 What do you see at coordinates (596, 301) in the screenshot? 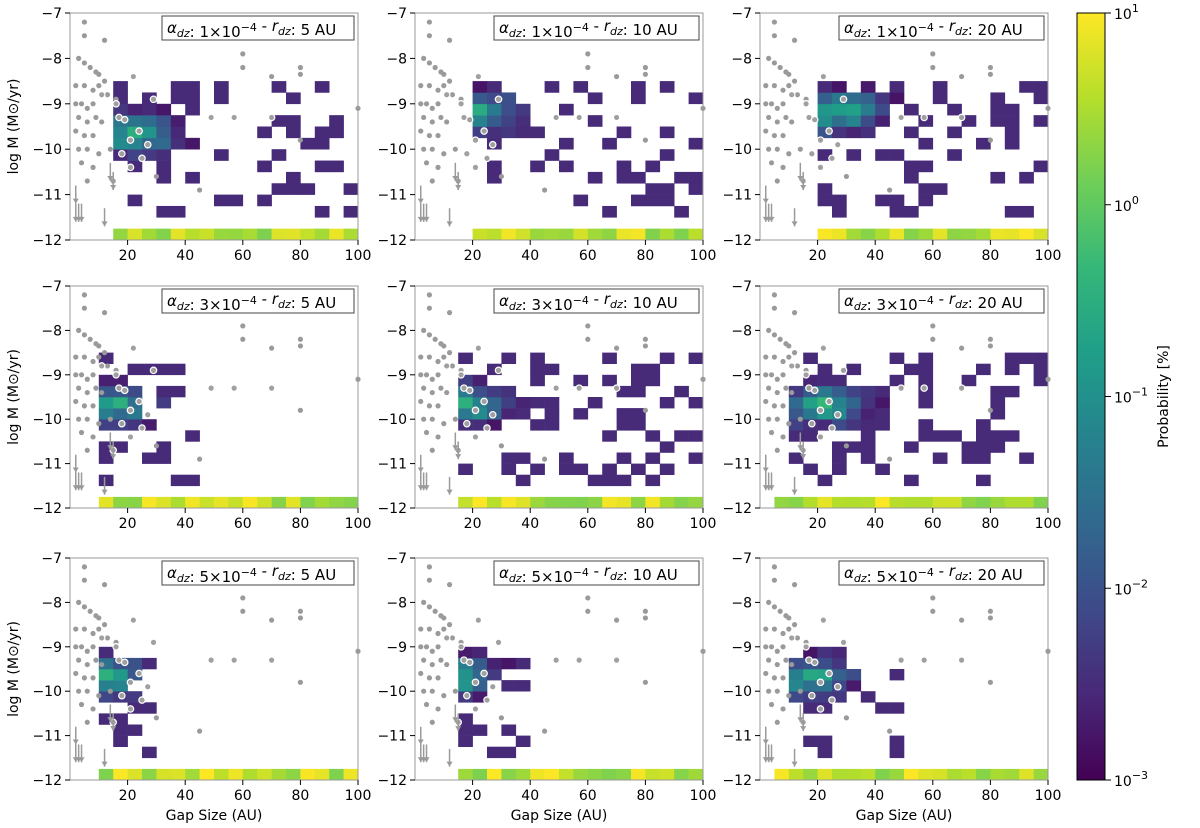
I see `panel-title-box` at bounding box center [596, 301].